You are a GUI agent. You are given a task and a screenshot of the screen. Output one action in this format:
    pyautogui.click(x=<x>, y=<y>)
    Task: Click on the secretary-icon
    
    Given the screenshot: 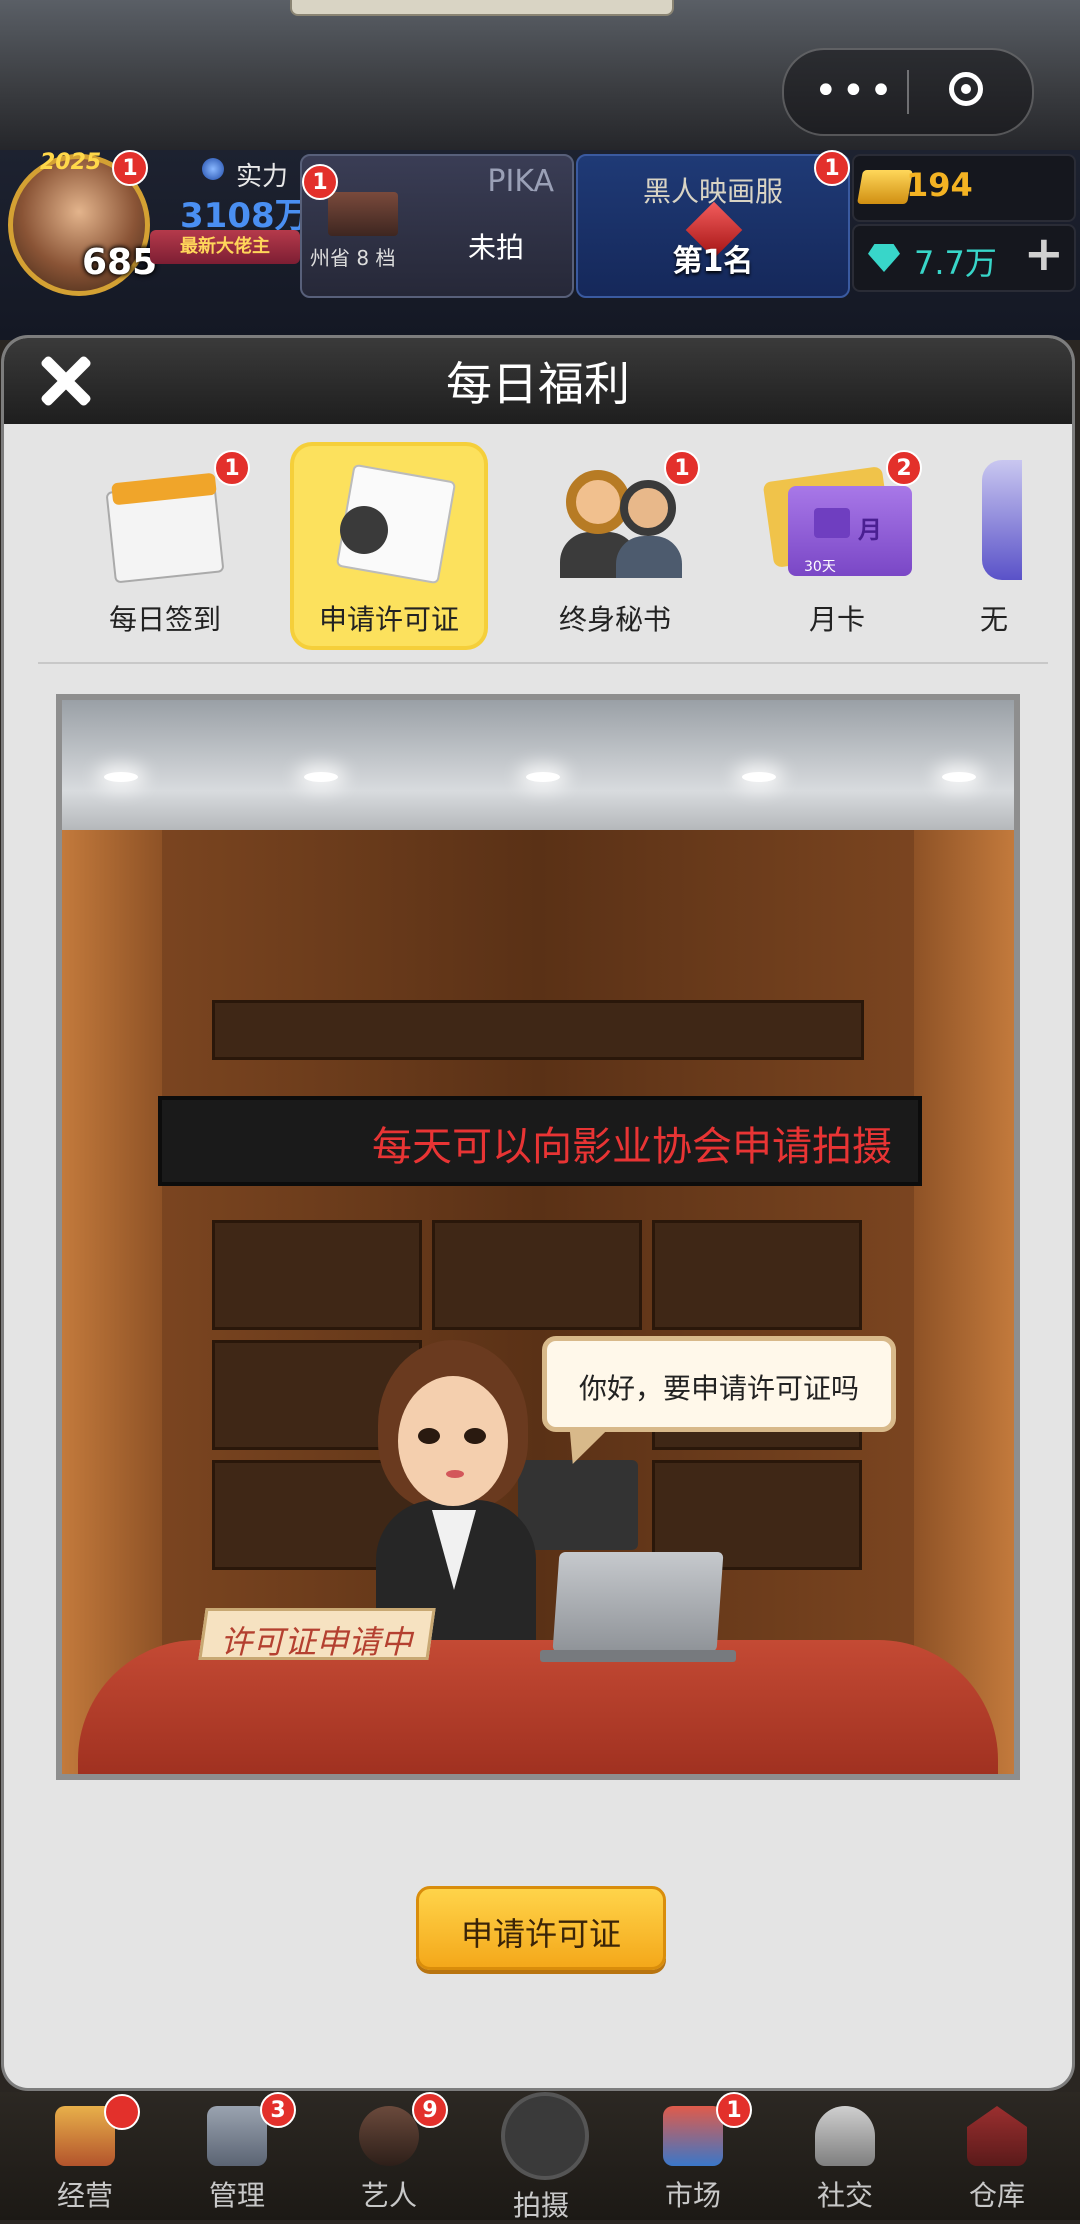 What is the action you would take?
    pyautogui.click(x=619, y=520)
    